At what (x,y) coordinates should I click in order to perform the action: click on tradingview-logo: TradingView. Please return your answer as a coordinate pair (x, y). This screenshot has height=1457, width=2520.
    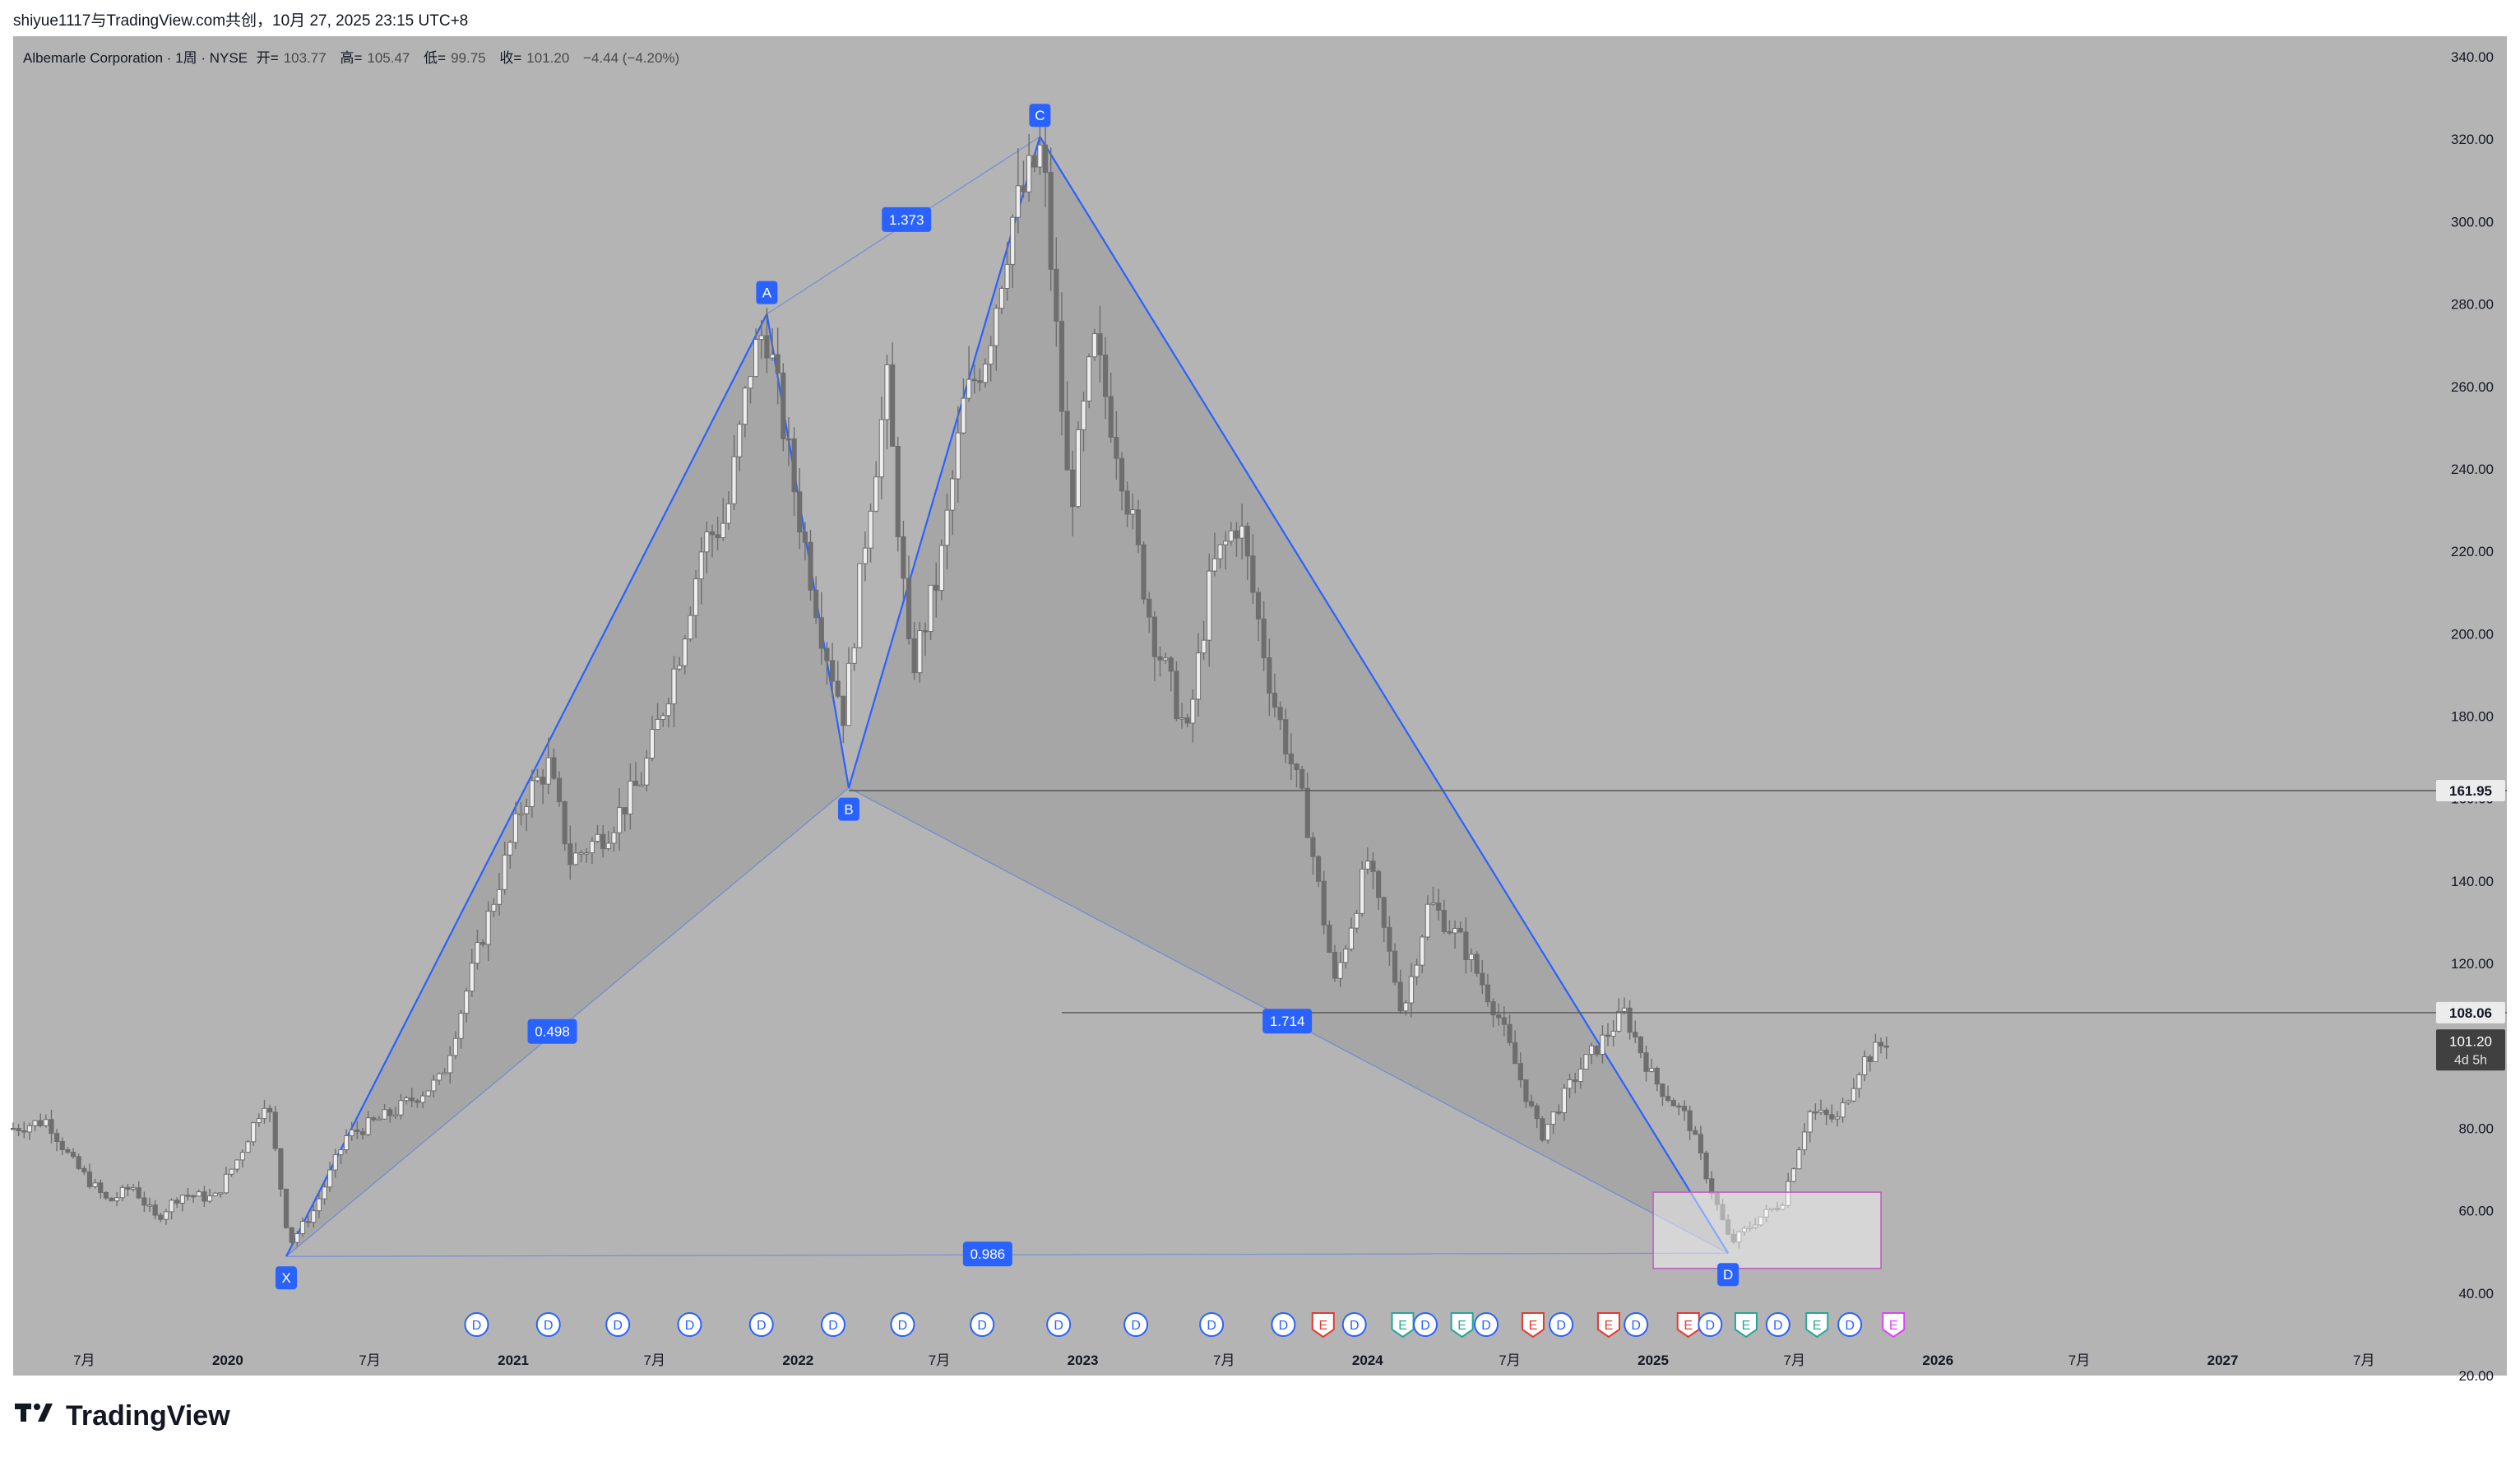
    Looking at the image, I should click on (122, 1416).